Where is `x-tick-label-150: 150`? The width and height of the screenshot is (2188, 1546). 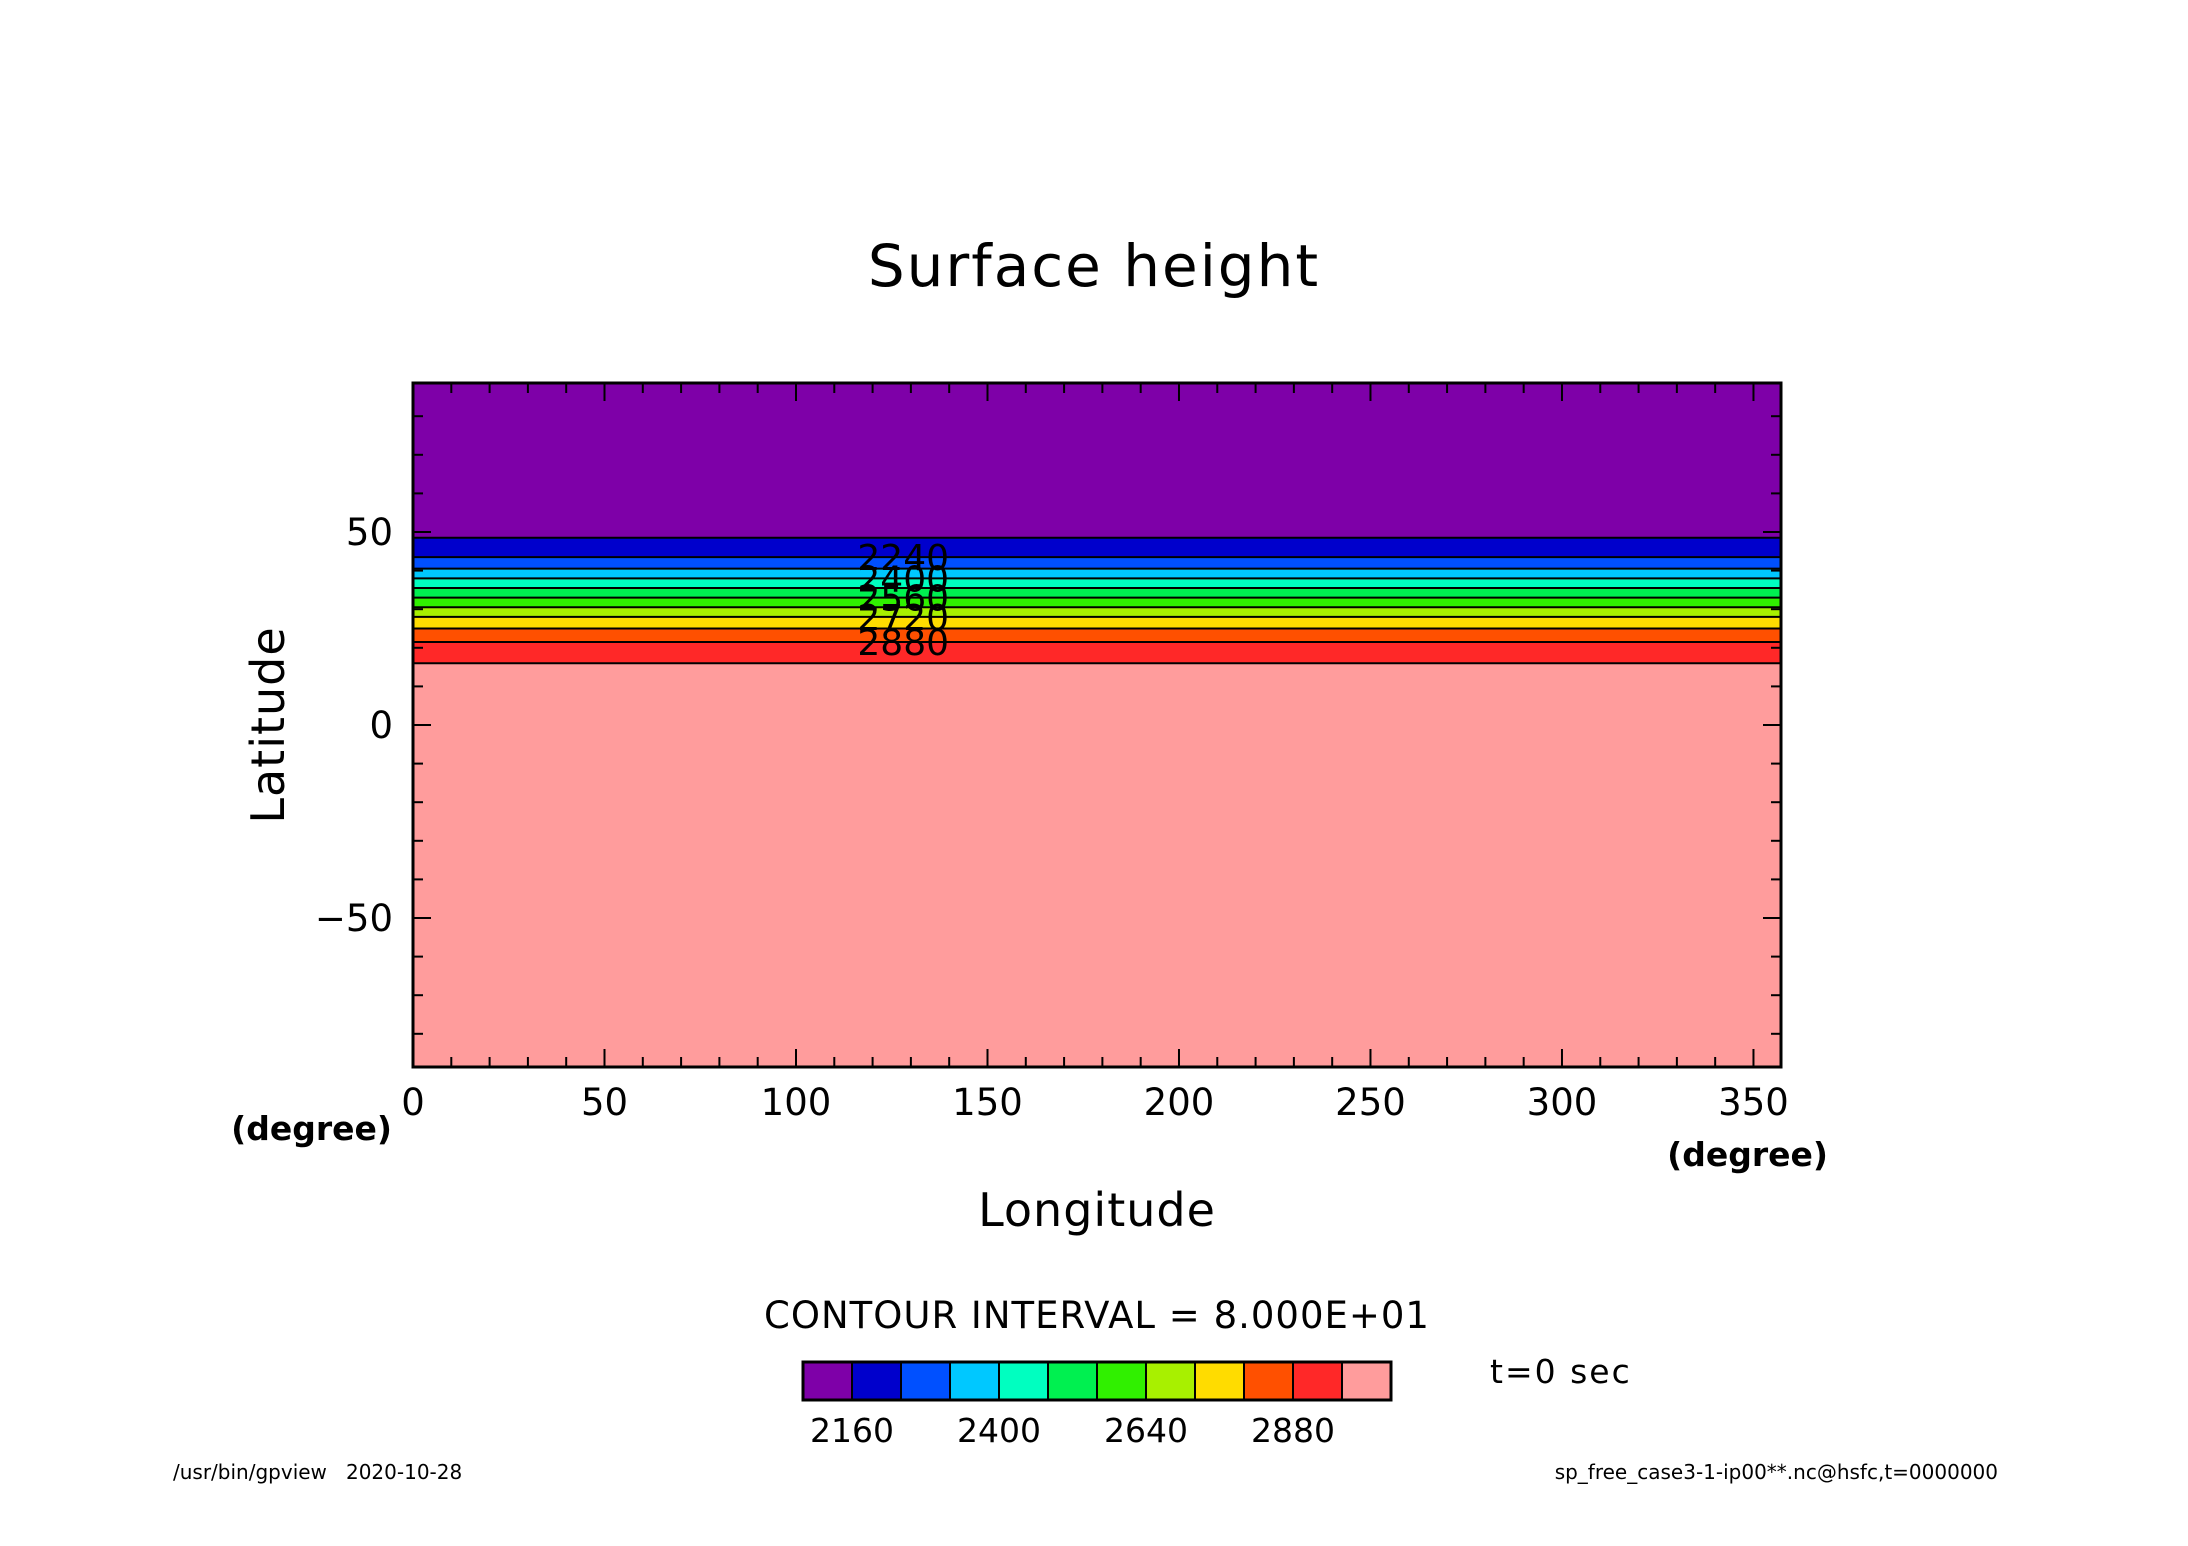 x-tick-label-150: 150 is located at coordinates (987, 1102).